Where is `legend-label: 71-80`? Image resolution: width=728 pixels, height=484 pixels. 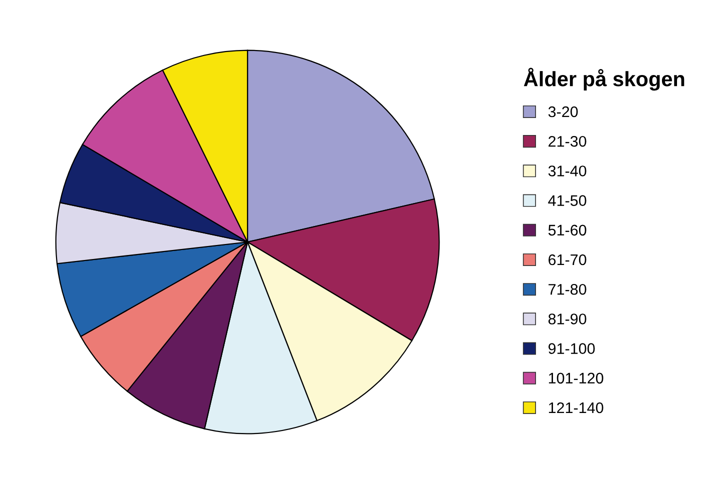
legend-label: 71-80 is located at coordinates (567, 289).